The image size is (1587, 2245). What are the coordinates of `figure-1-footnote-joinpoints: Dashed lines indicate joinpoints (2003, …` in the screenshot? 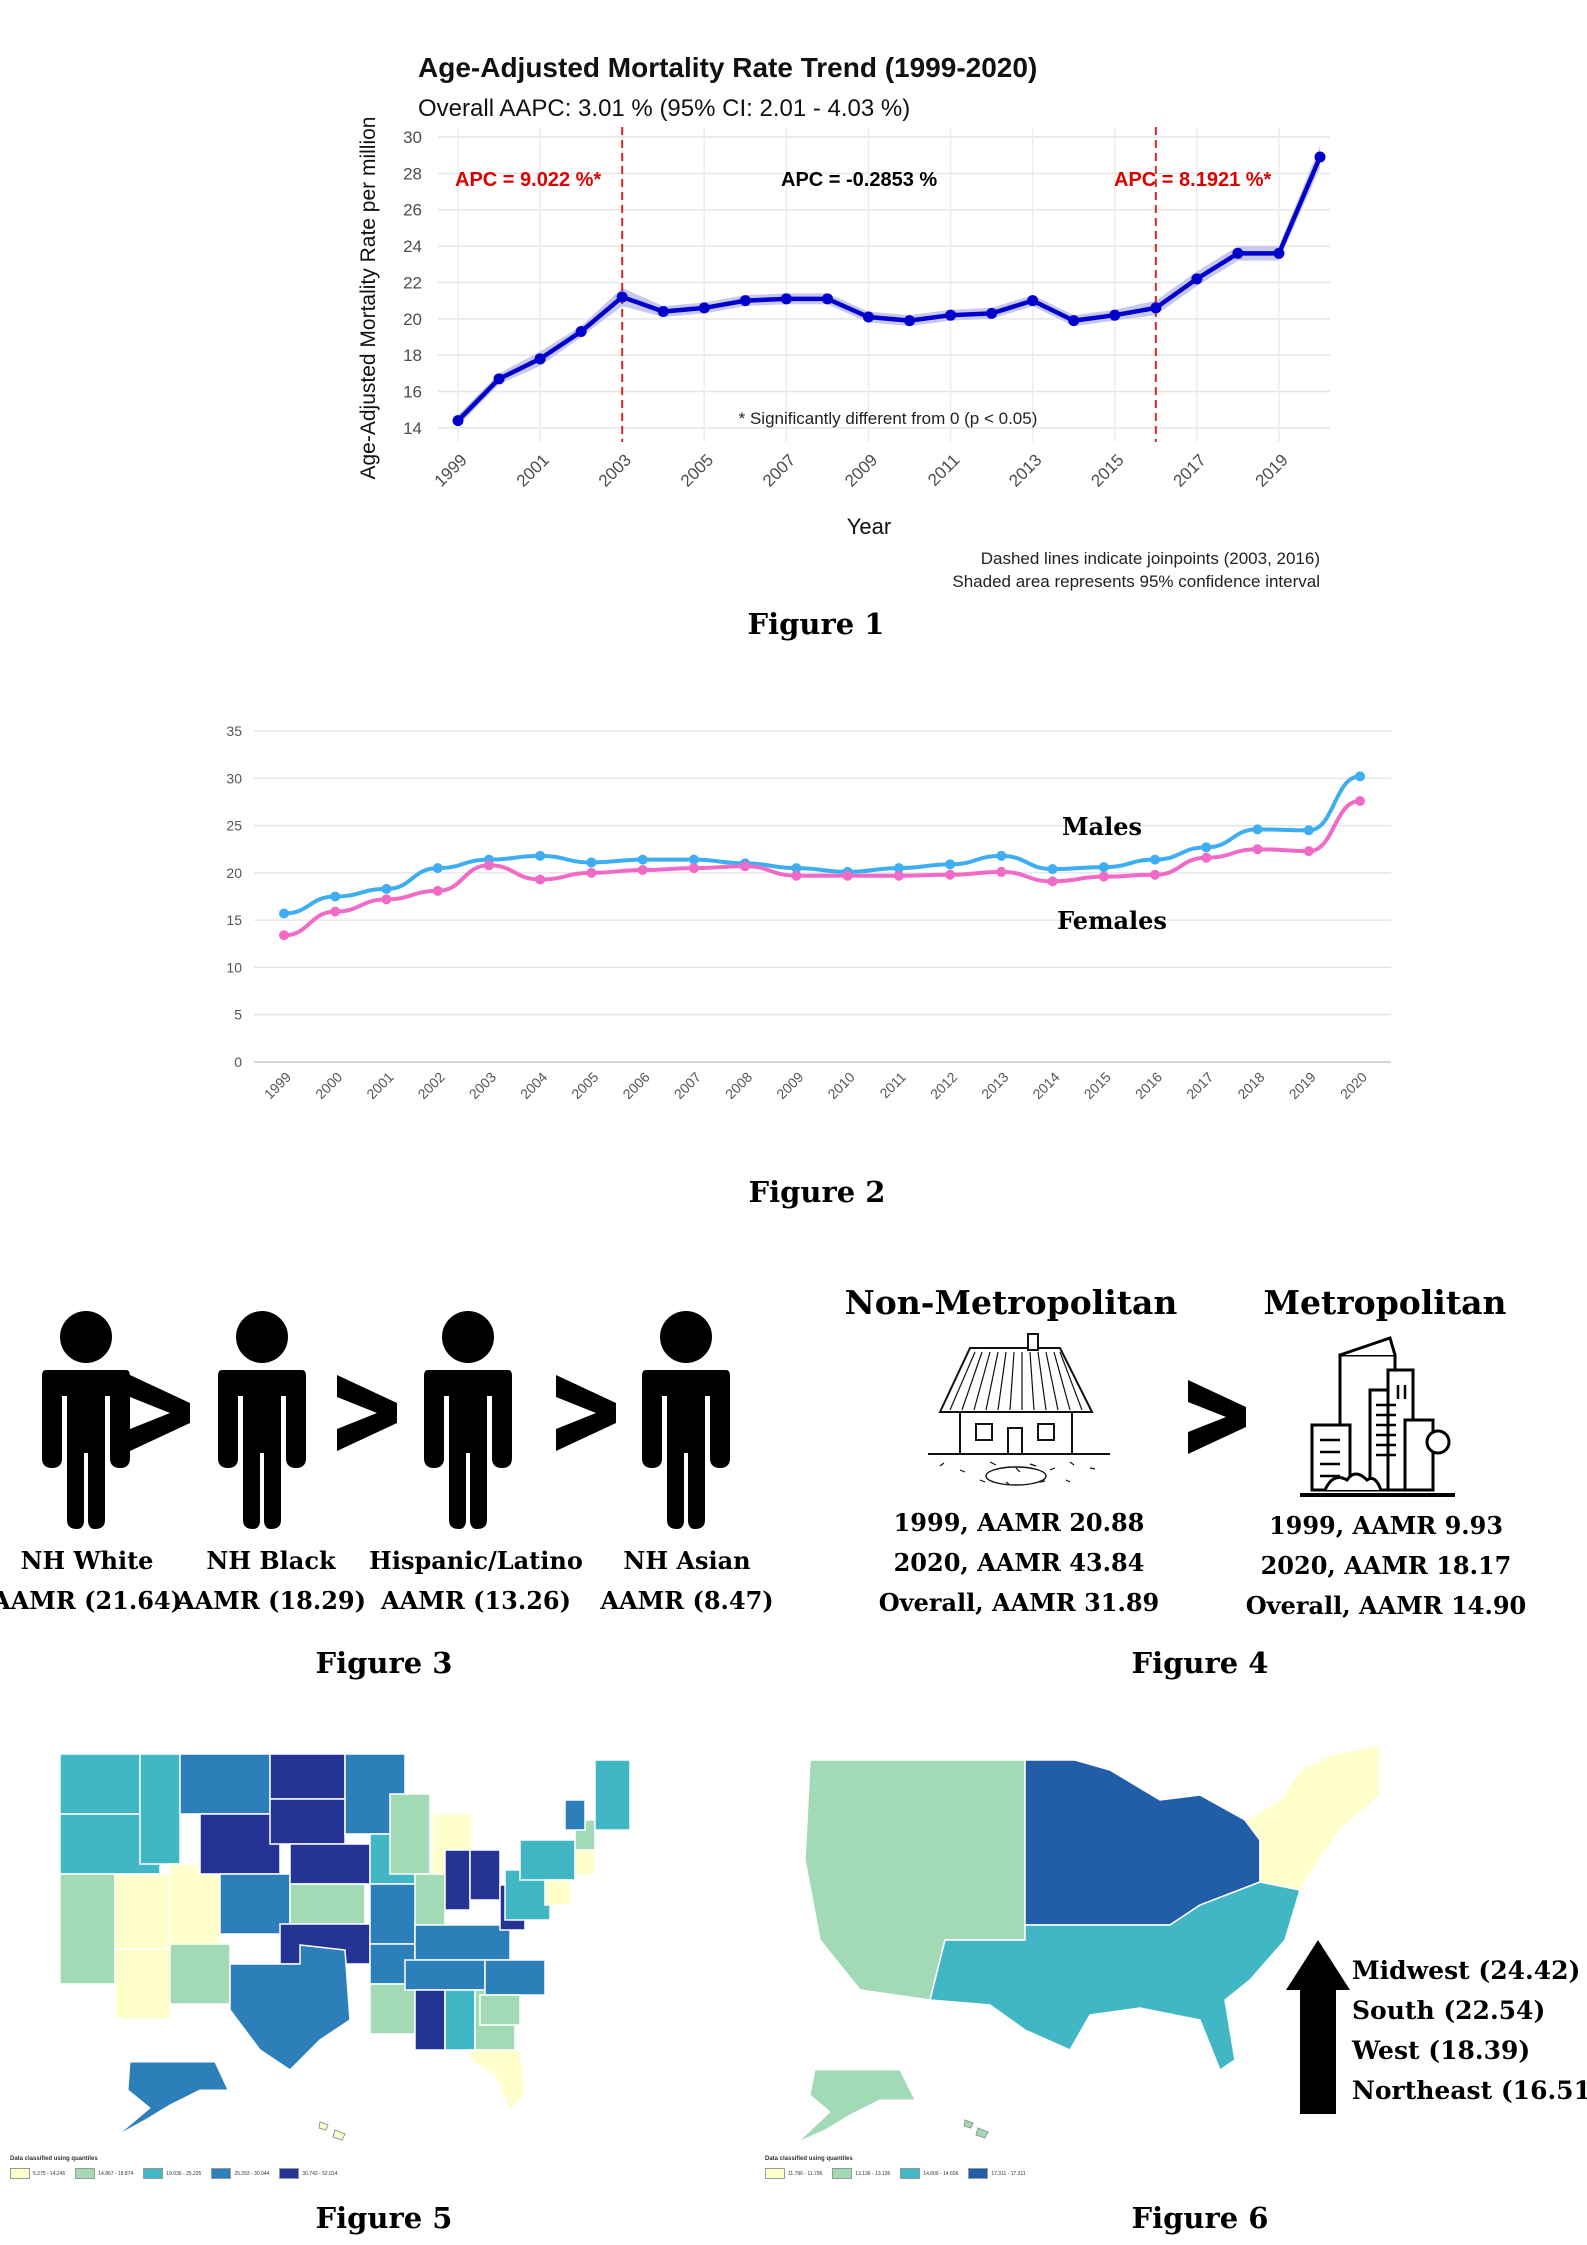 It's located at (1150, 558).